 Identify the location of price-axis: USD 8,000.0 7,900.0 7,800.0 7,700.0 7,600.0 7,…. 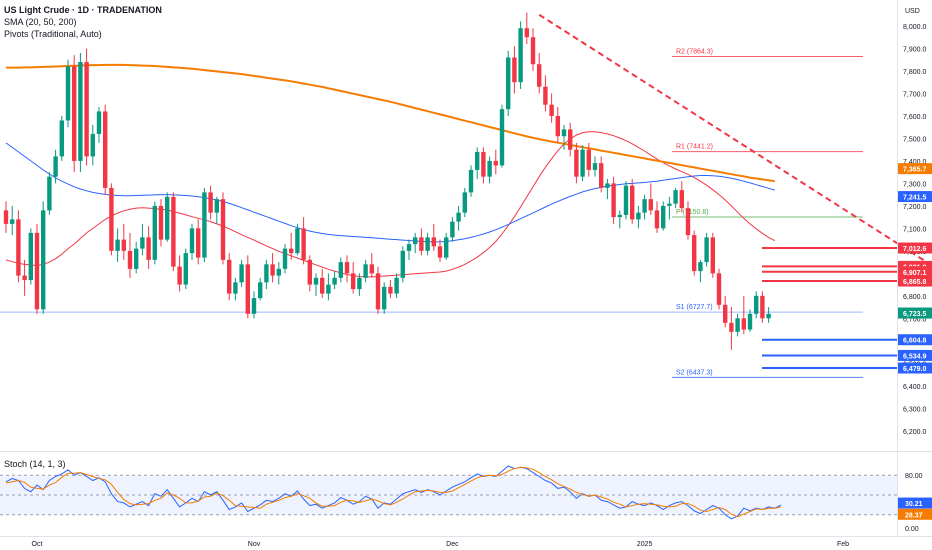
(914, 268).